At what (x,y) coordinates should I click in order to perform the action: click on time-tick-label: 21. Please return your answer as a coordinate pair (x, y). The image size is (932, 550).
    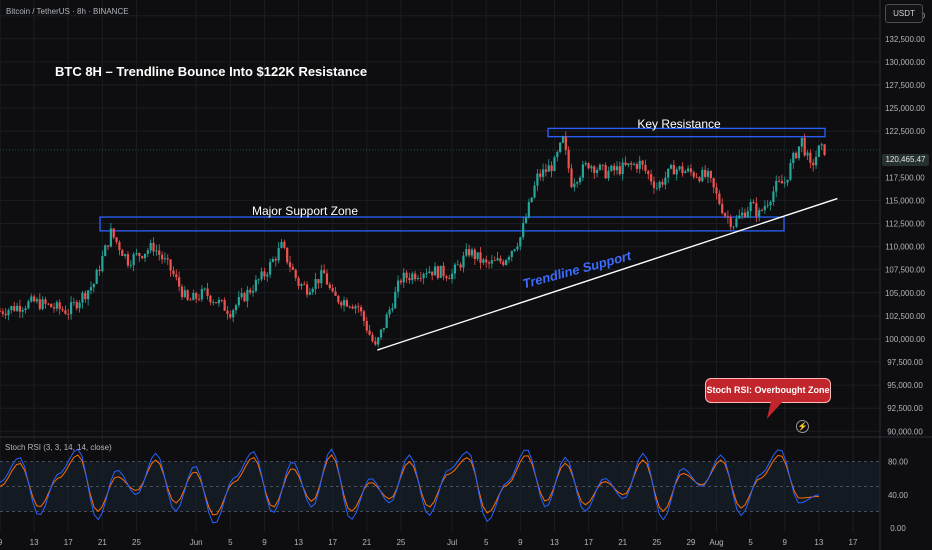
    Looking at the image, I should click on (366, 542).